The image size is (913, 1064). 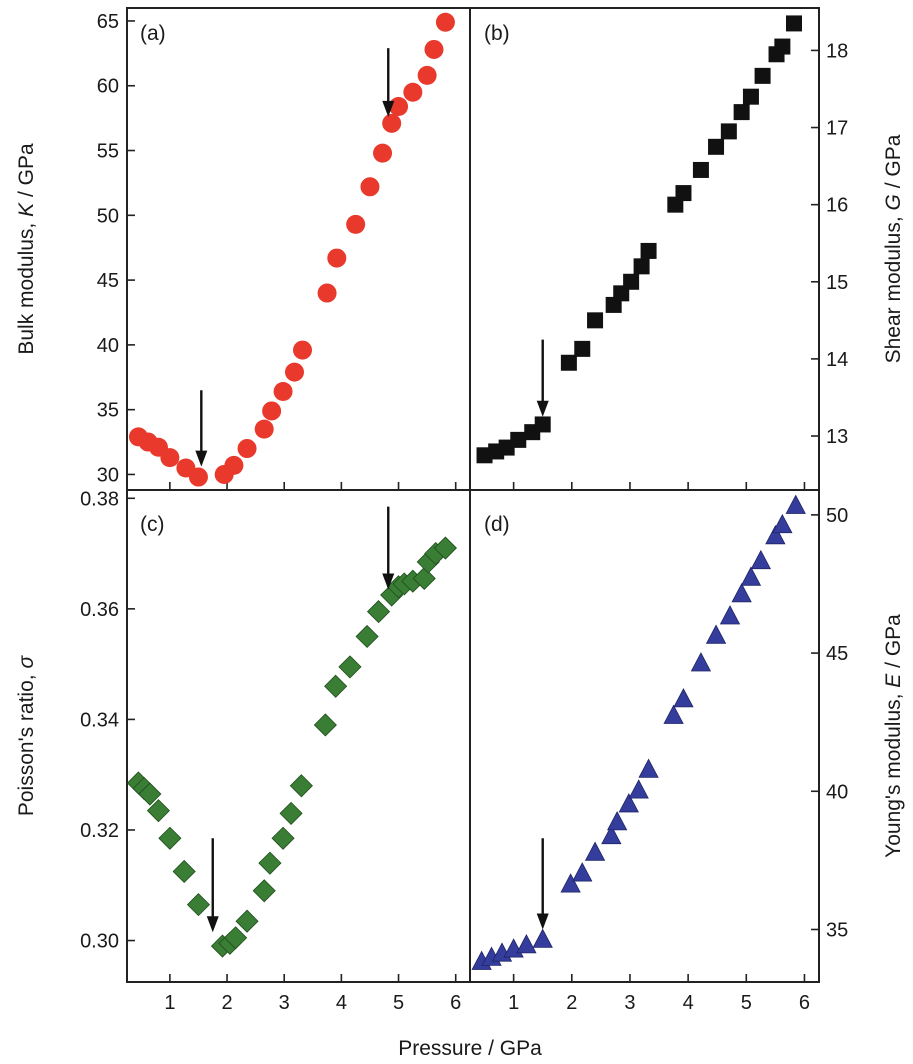 I want to click on panel-c-xtick-label: 6, so click(x=455, y=1003).